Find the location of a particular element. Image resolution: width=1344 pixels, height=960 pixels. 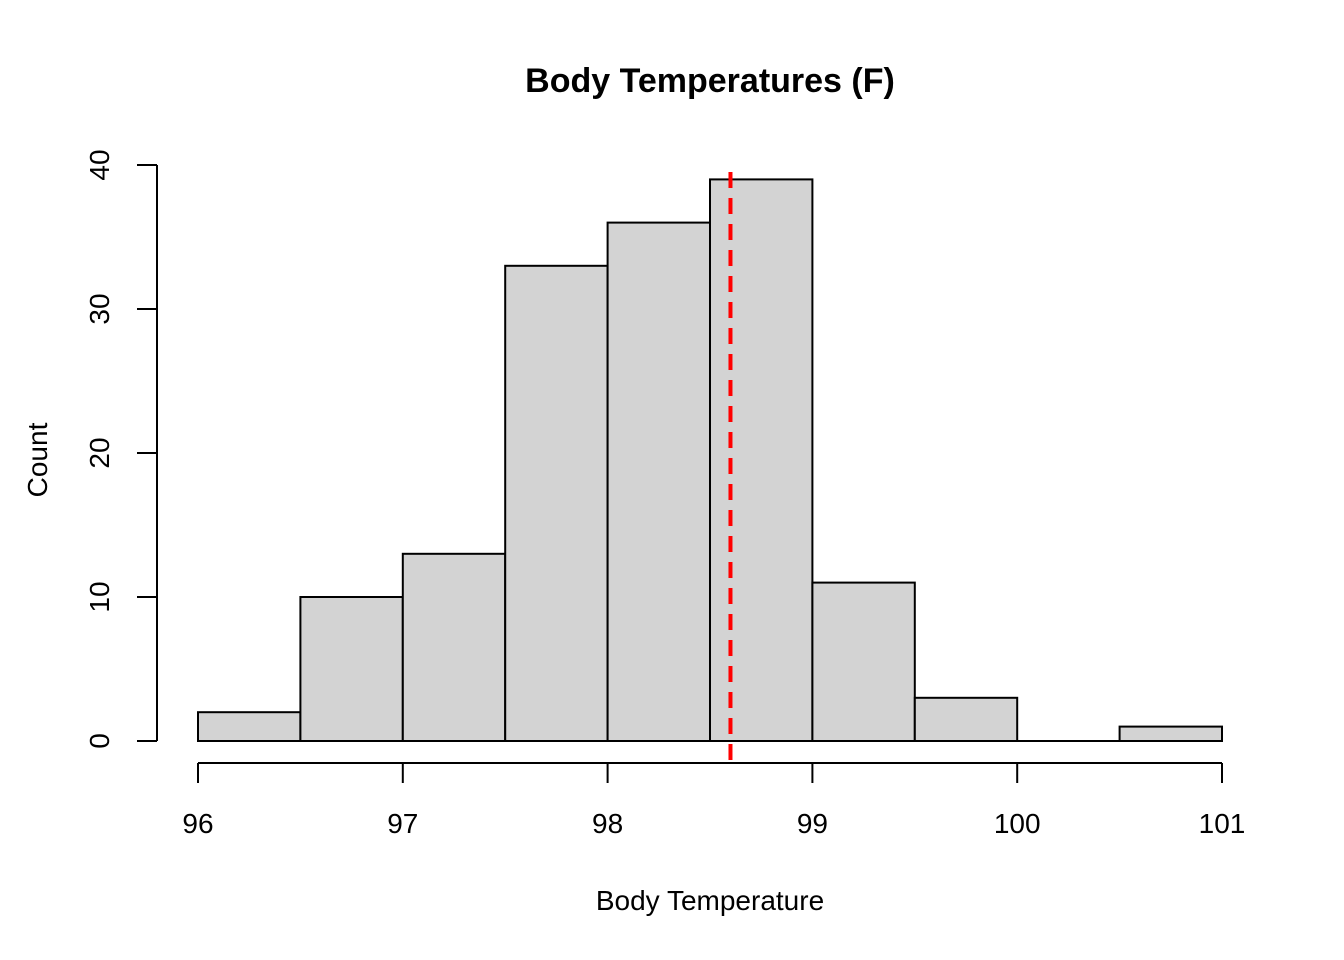

y-tick-label: 0 is located at coordinates (99, 741).